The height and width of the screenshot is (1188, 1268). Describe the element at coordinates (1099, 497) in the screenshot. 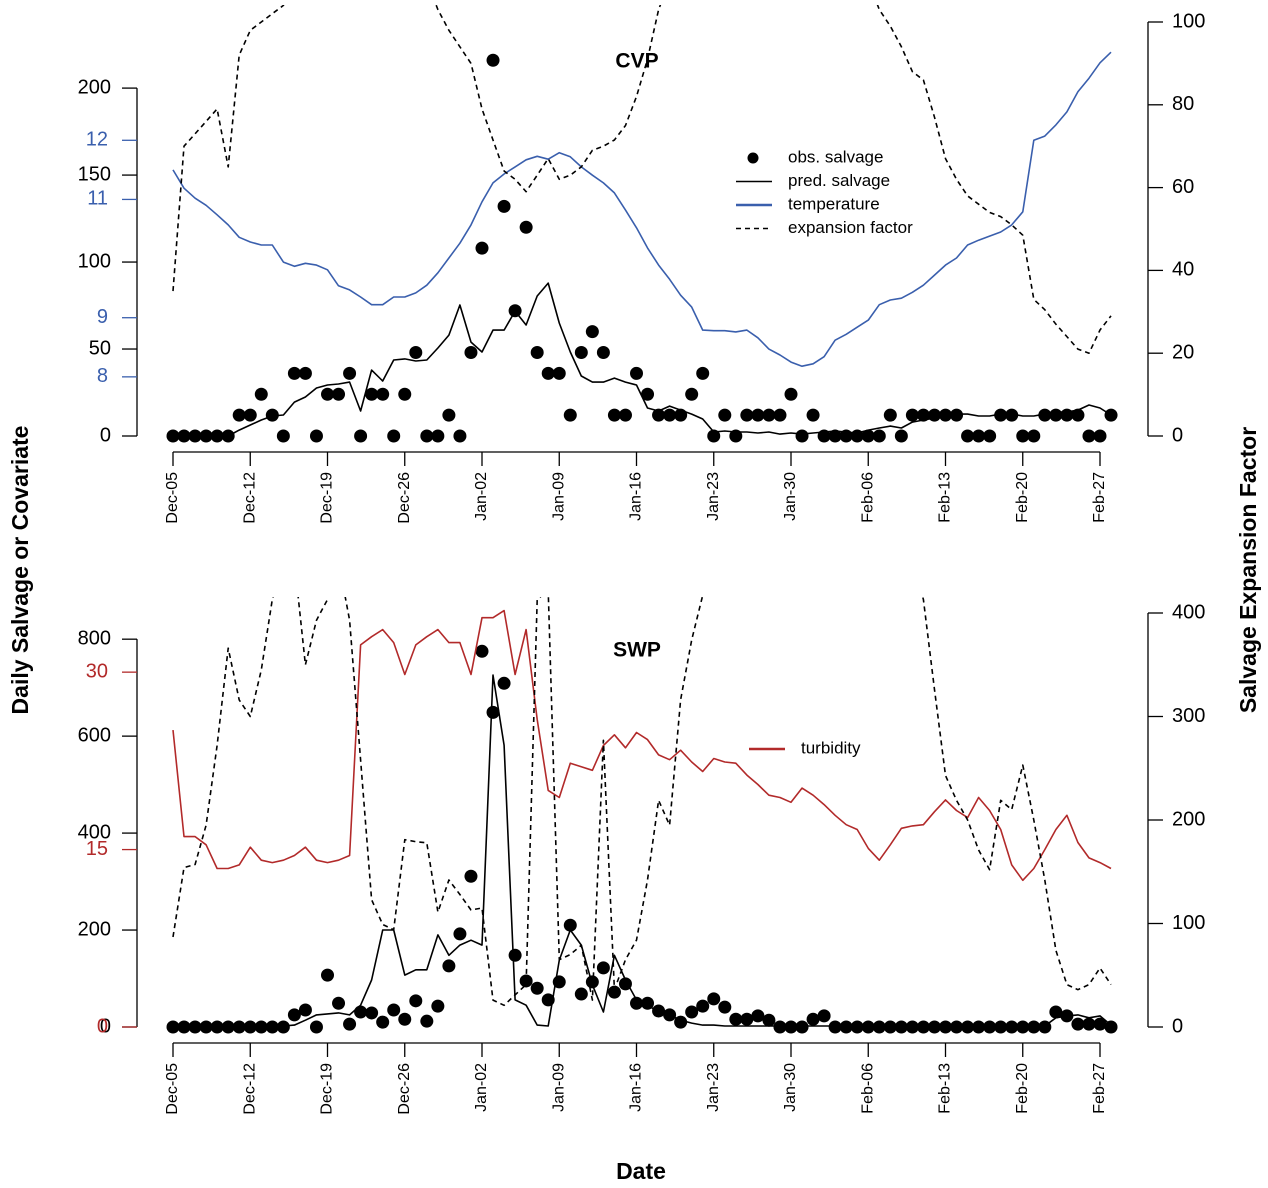

I see `x-tick-label: Feb-27` at that location.